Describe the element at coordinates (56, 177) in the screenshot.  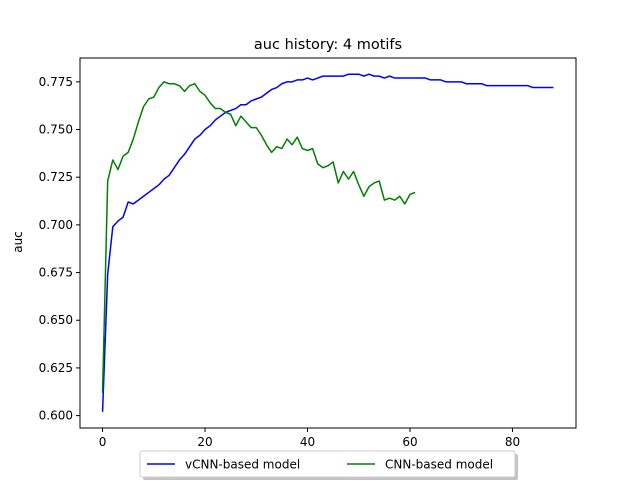
I see `y-tick-label: 0.725` at that location.